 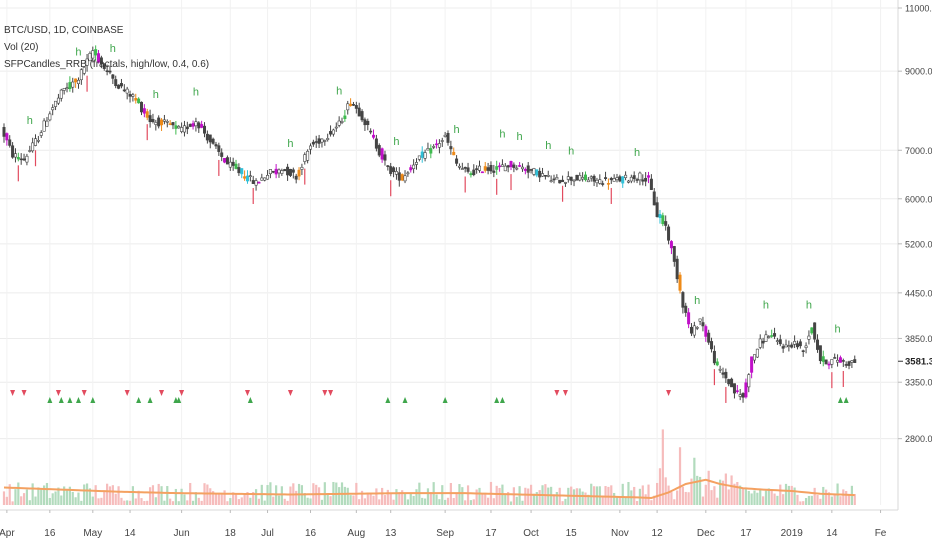 What do you see at coordinates (70, 400) in the screenshot?
I see `signal-up-arrow` at bounding box center [70, 400].